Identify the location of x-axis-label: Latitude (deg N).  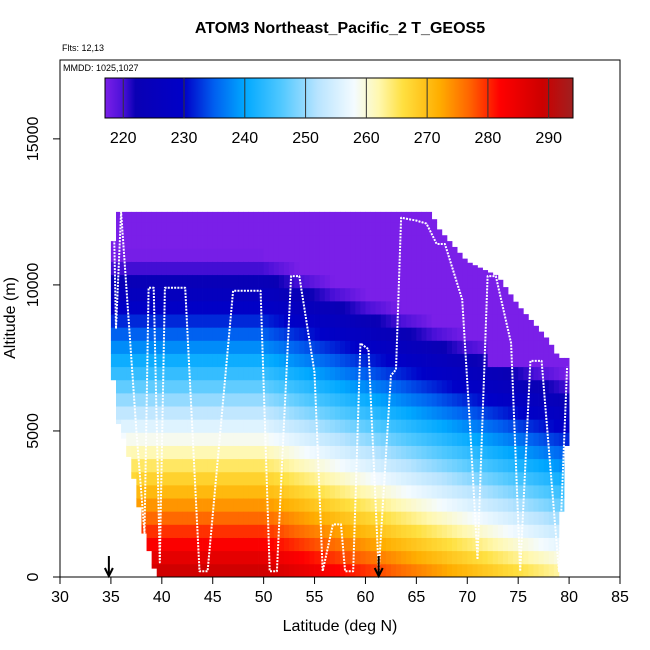
(340, 626).